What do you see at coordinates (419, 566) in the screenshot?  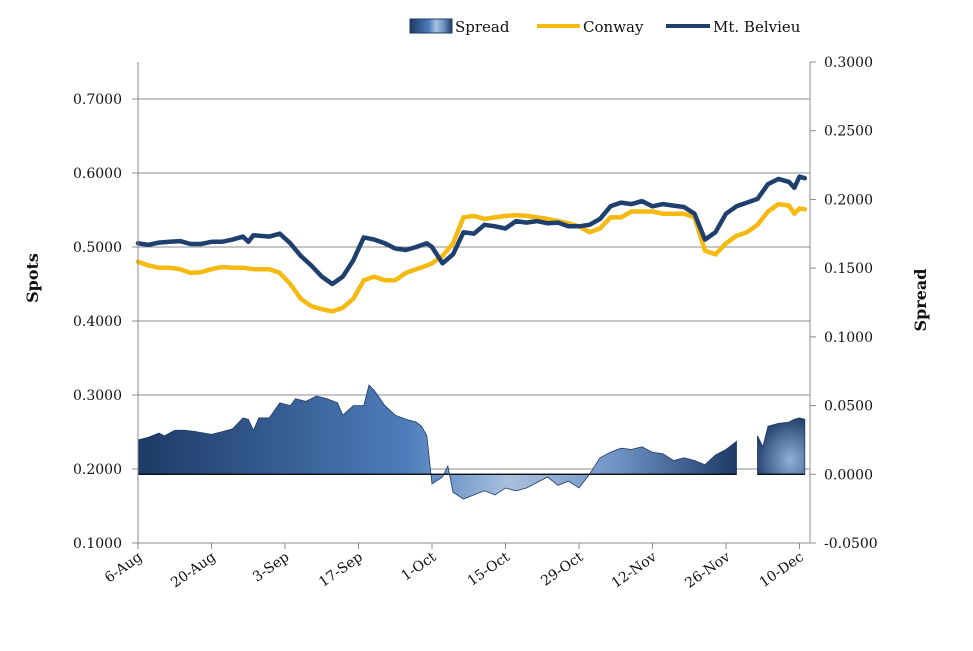 I see `x-tick-label: 1-Oct` at bounding box center [419, 566].